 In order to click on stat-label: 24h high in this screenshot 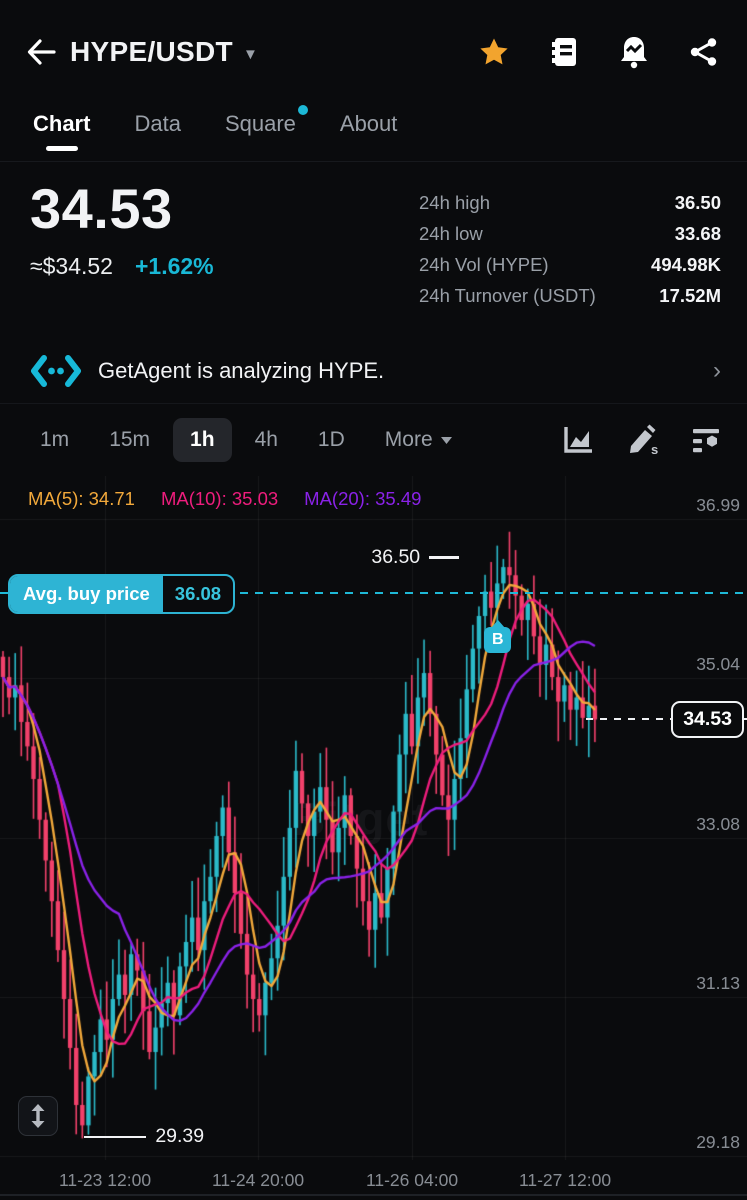, I will do `click(454, 202)`.